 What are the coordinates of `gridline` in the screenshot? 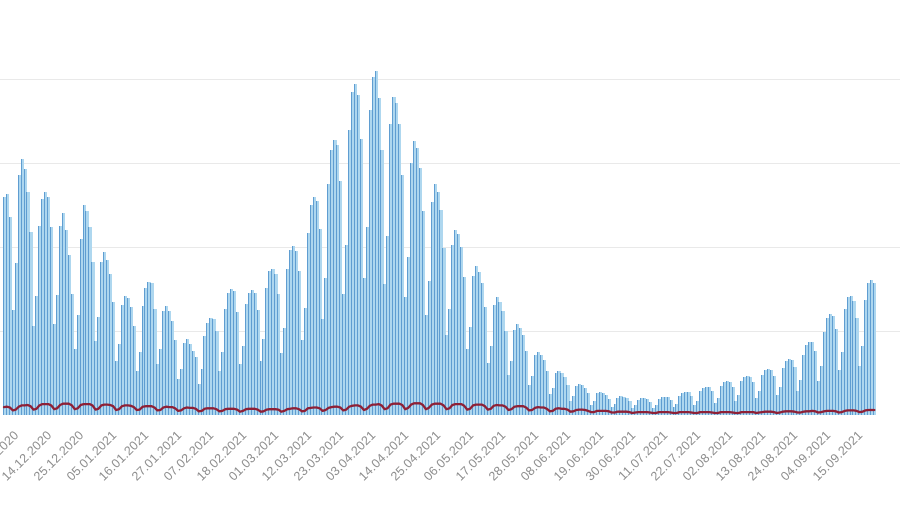 It's located at (450, 79).